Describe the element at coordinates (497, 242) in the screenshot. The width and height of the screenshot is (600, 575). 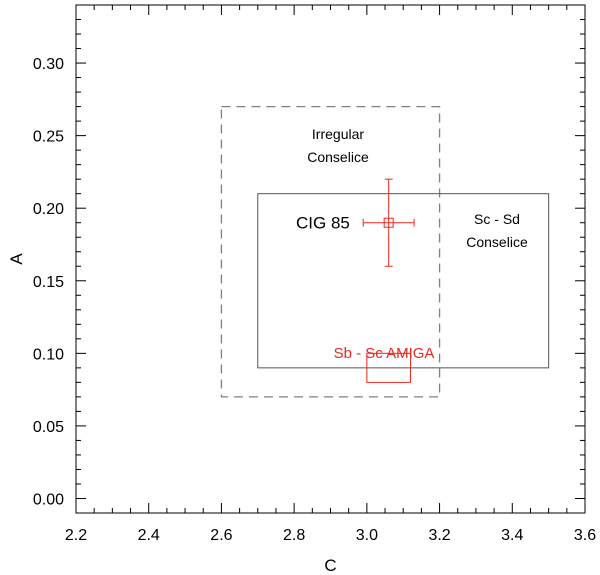
I see `region-label-sc-sd: Conselice` at that location.